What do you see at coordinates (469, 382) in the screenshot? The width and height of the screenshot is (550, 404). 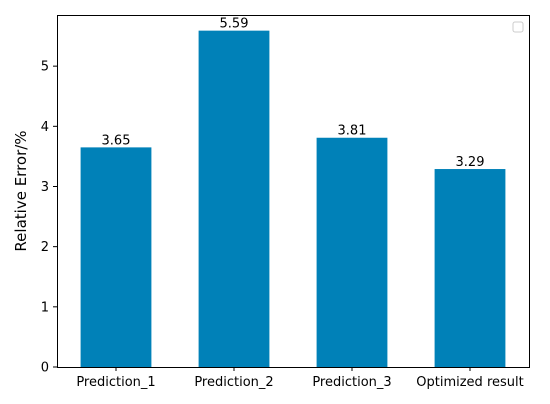 I see `x-tick-label-4: Optimized result` at bounding box center [469, 382].